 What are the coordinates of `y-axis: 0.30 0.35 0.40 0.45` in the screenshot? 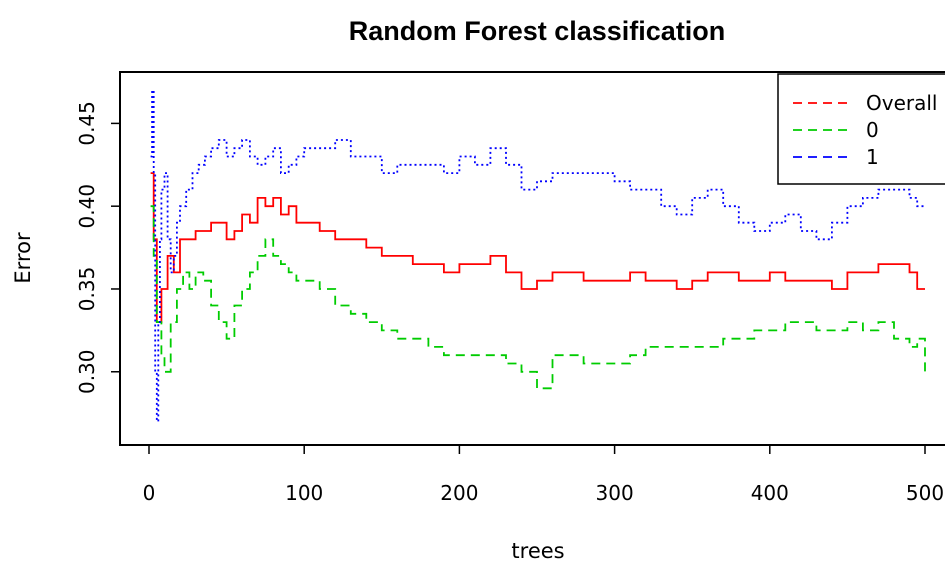 It's located at (98, 248).